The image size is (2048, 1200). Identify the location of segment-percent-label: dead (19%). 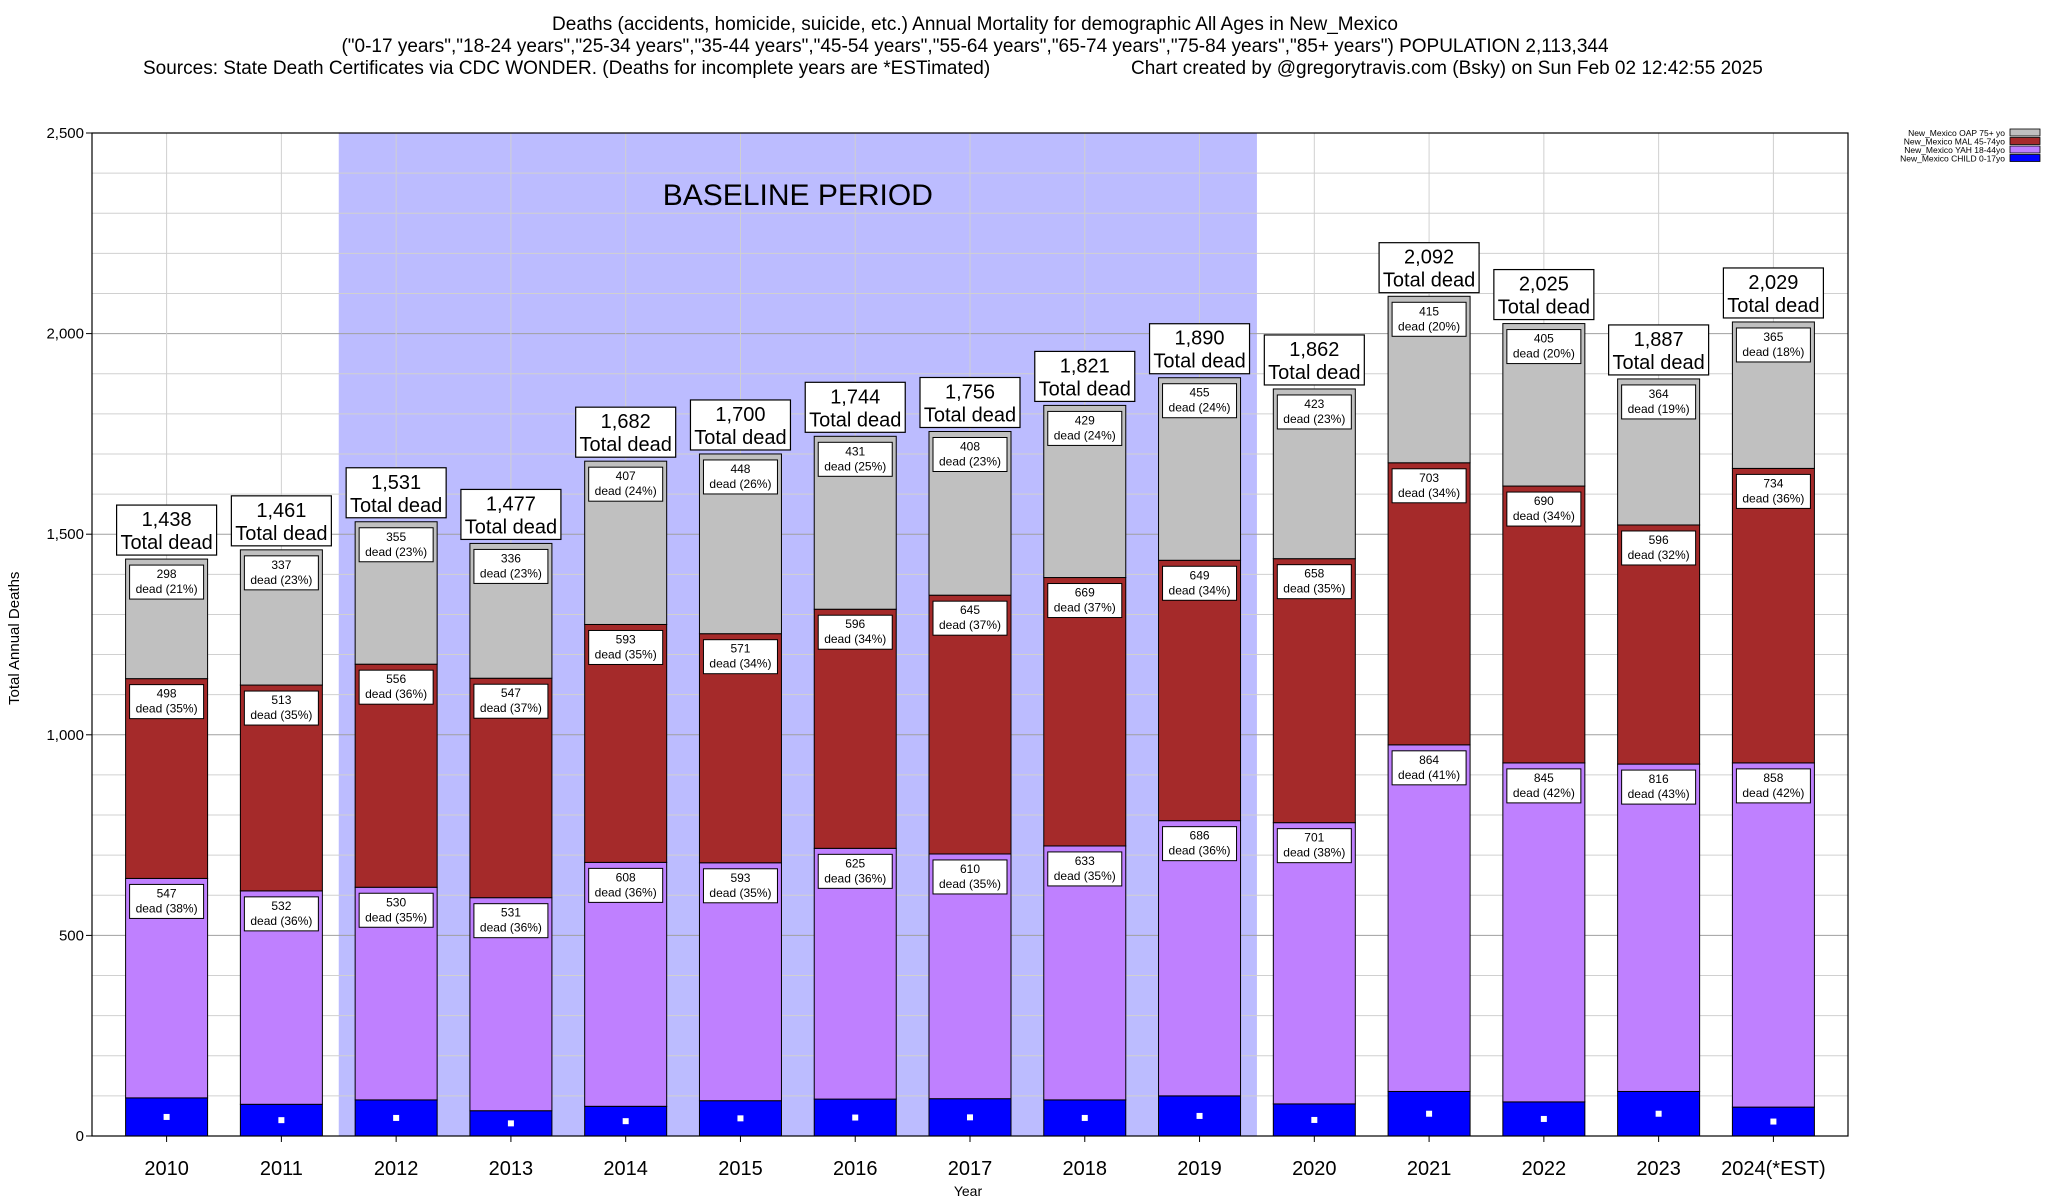
(1659, 409).